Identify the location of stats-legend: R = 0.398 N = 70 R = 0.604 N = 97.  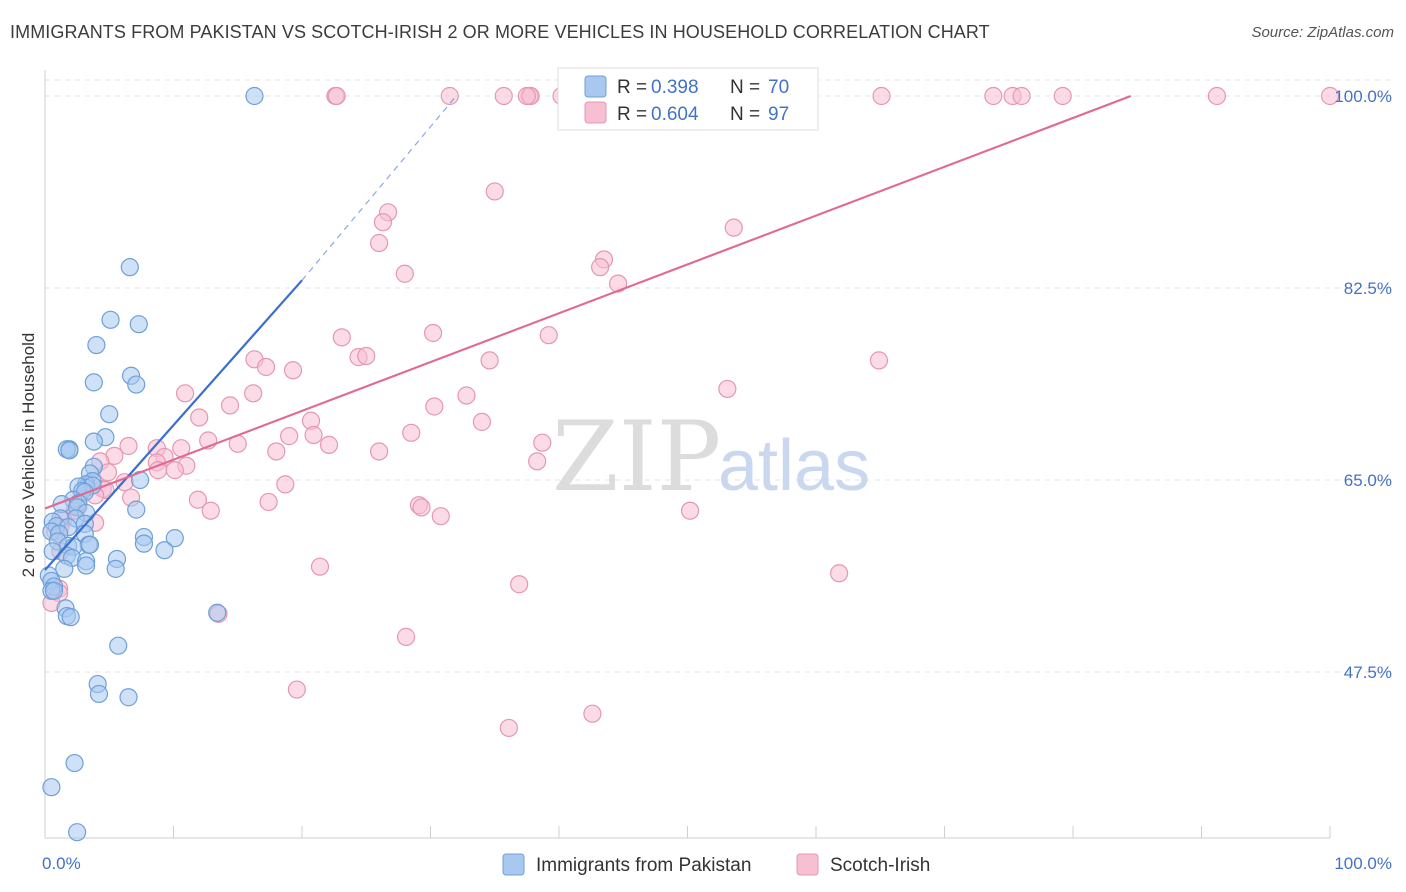
(688, 99).